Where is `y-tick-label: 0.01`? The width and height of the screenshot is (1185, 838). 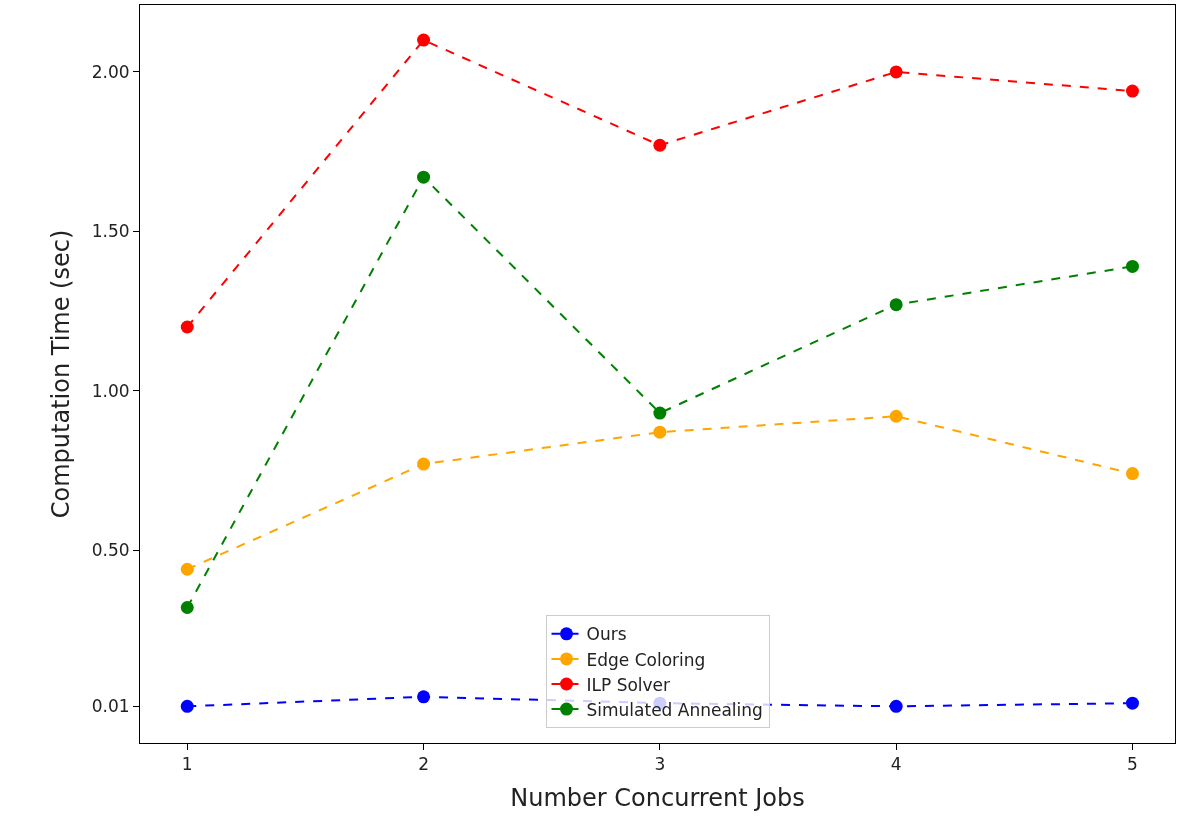 y-tick-label: 0.01 is located at coordinates (110, 706).